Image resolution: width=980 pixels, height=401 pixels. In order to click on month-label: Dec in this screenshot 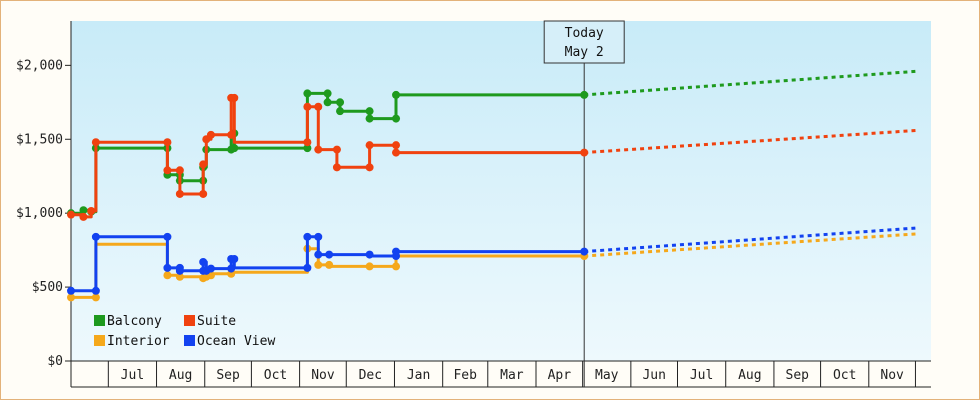, I will do `click(370, 375)`.